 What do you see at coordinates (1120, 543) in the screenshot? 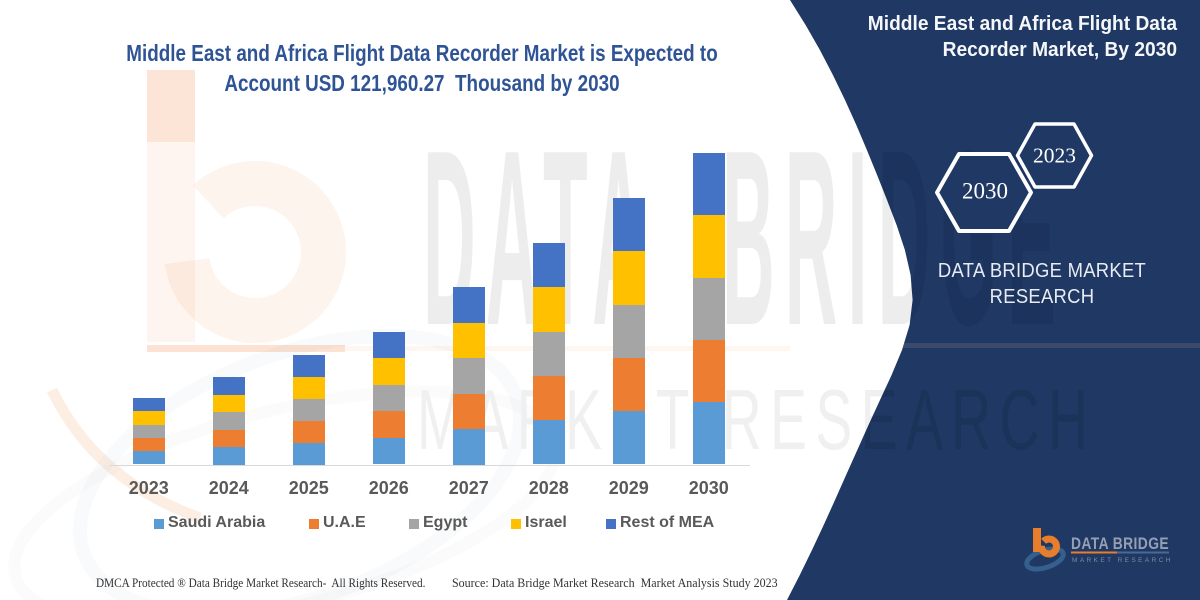
I see `svg-text: DATA BRIDGE` at bounding box center [1120, 543].